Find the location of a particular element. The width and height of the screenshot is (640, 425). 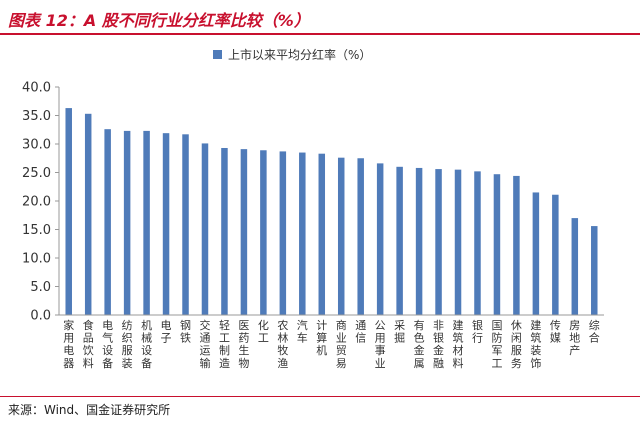

title-divider is located at coordinates (320, 34).